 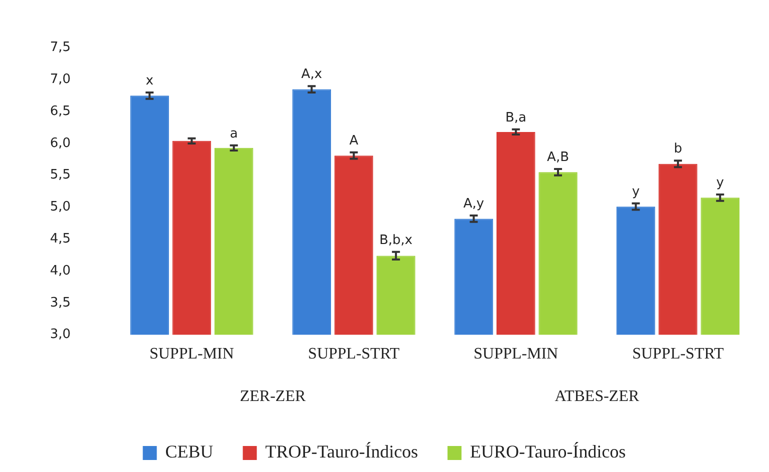 What do you see at coordinates (60, 48) in the screenshot?
I see `y-tick-label: 7,5` at bounding box center [60, 48].